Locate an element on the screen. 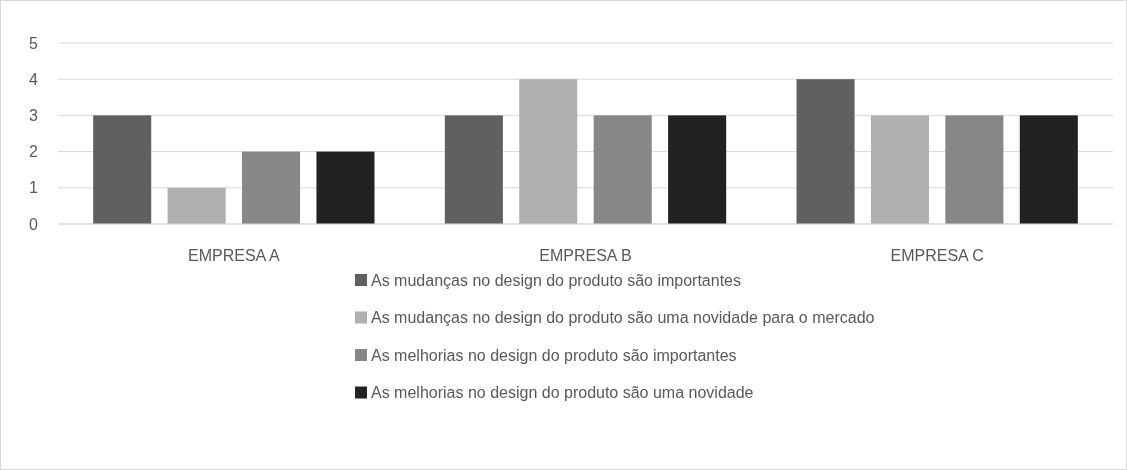 The height and width of the screenshot is (470, 1127). y-tick-label: 4 is located at coordinates (34, 79).